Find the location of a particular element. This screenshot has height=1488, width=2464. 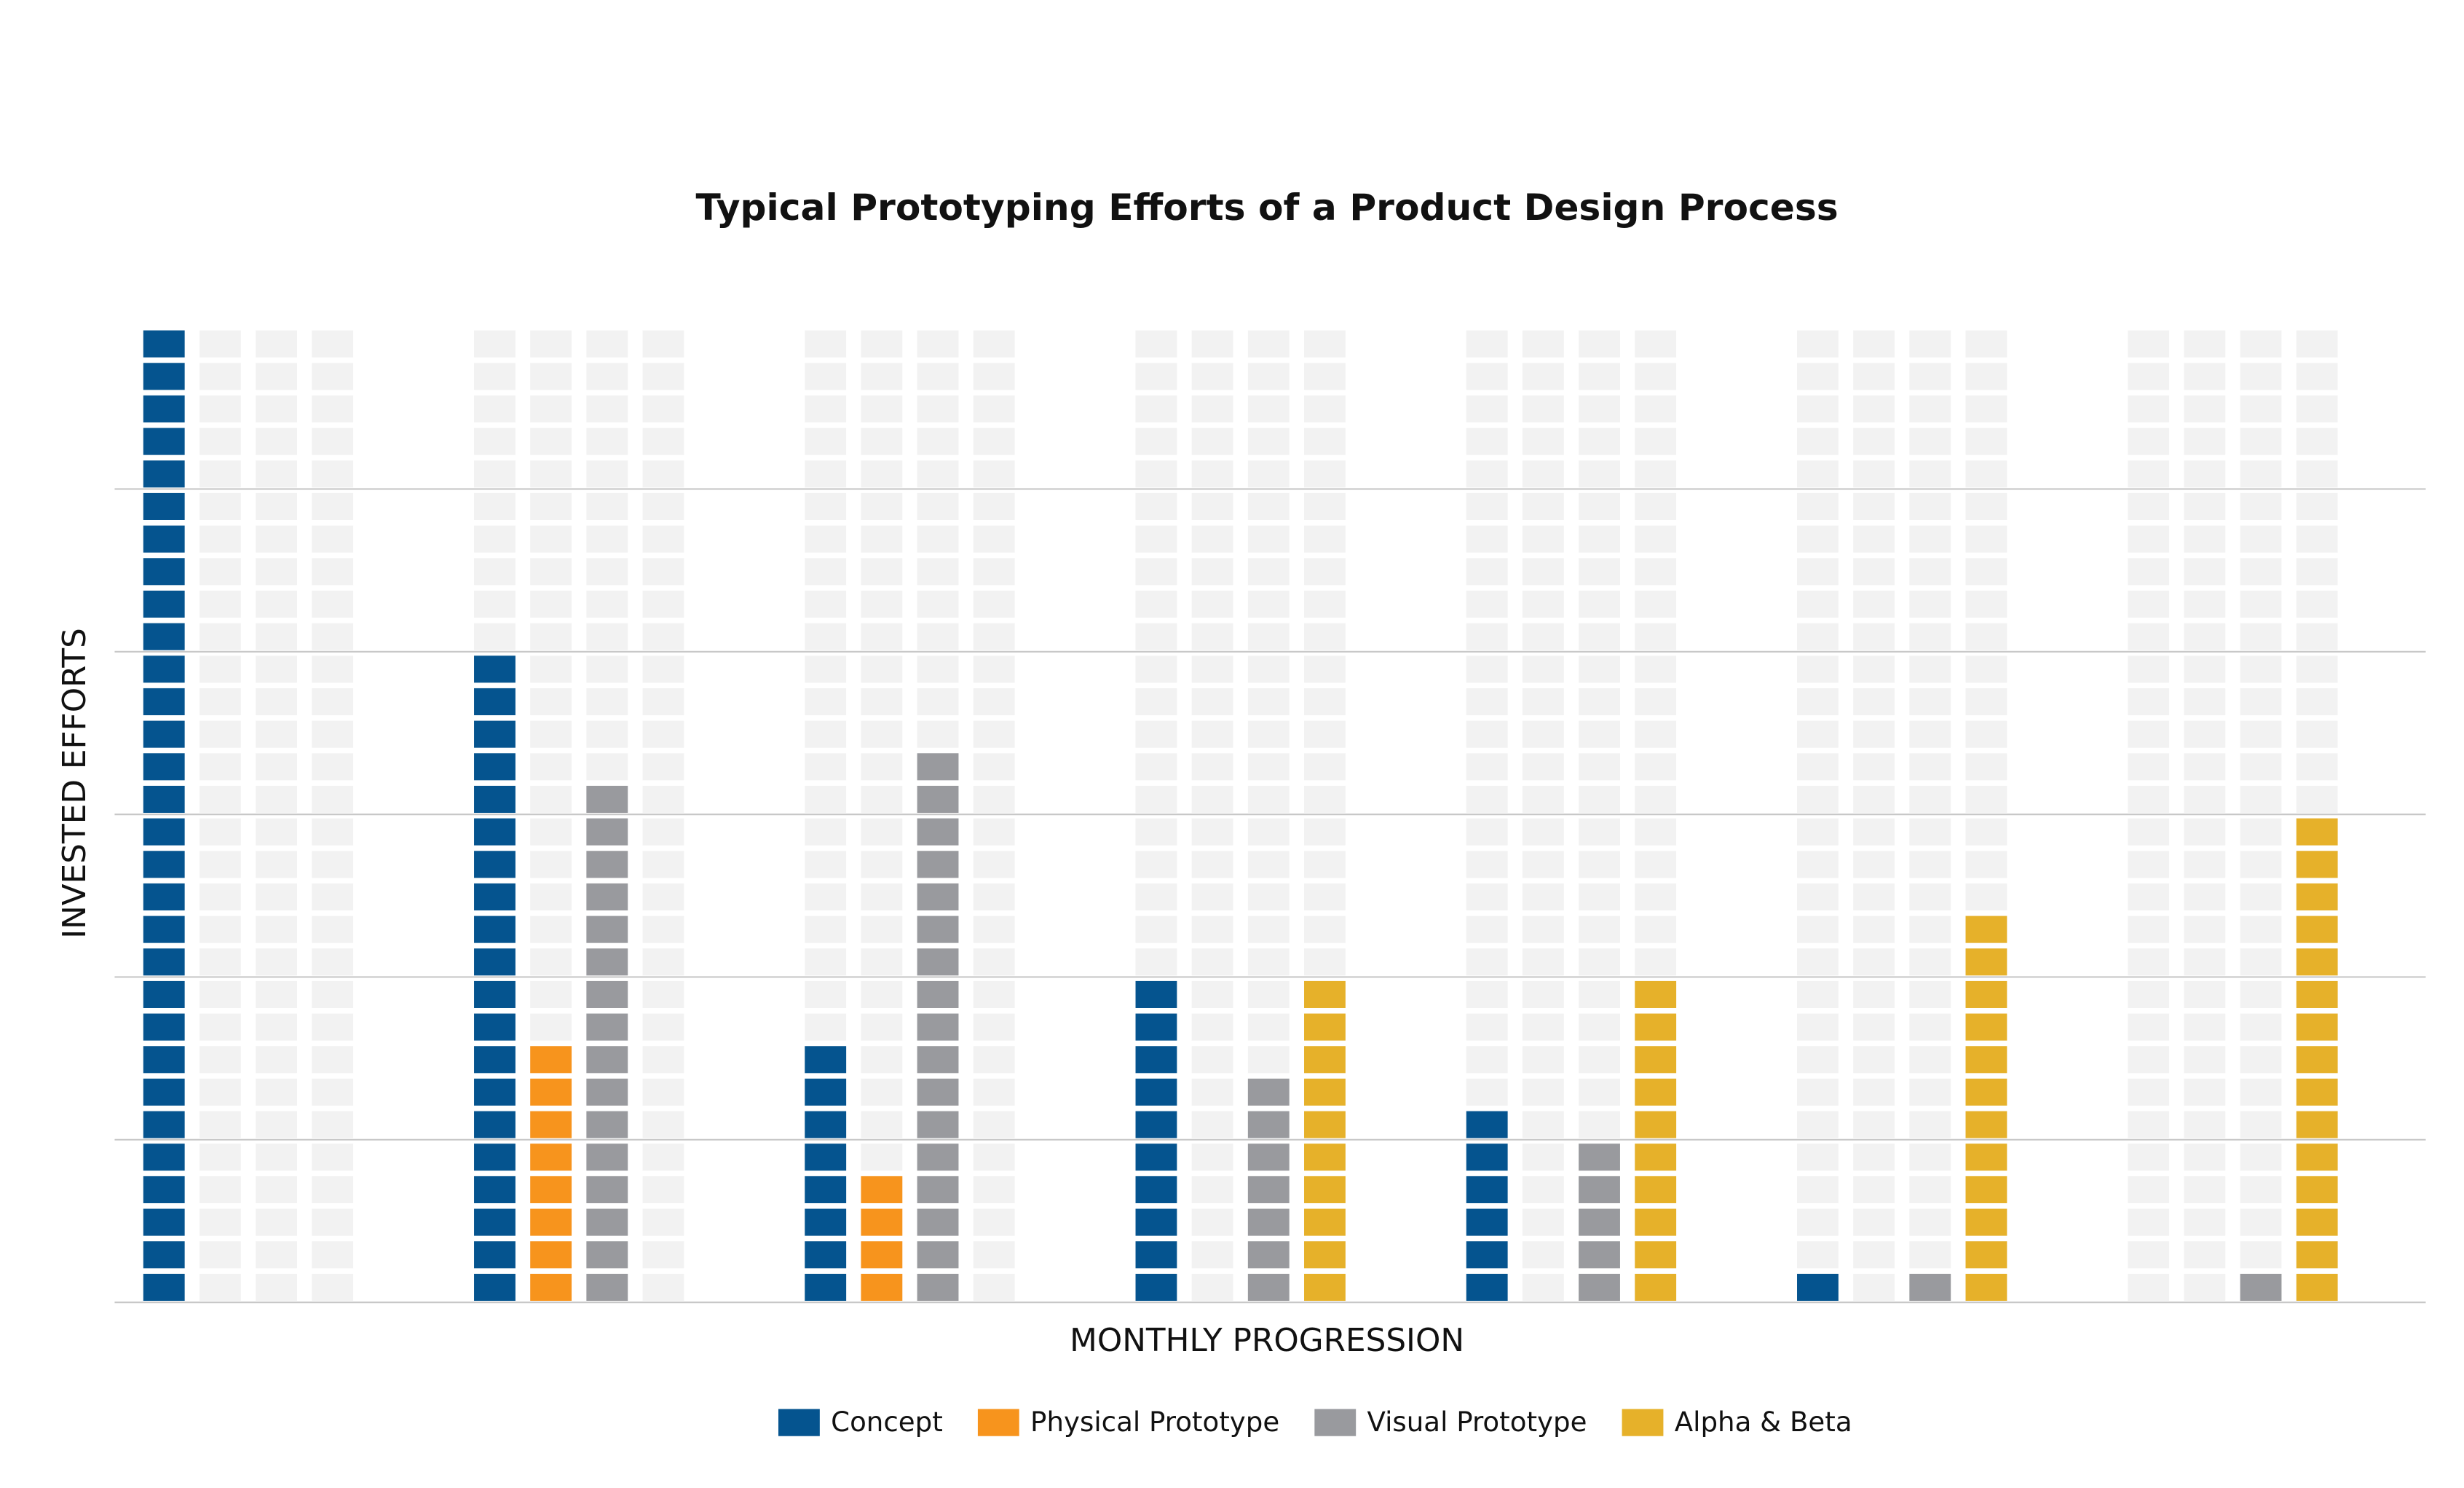

y-axis-label: INVESTED EFFORTS is located at coordinates (74, 783).